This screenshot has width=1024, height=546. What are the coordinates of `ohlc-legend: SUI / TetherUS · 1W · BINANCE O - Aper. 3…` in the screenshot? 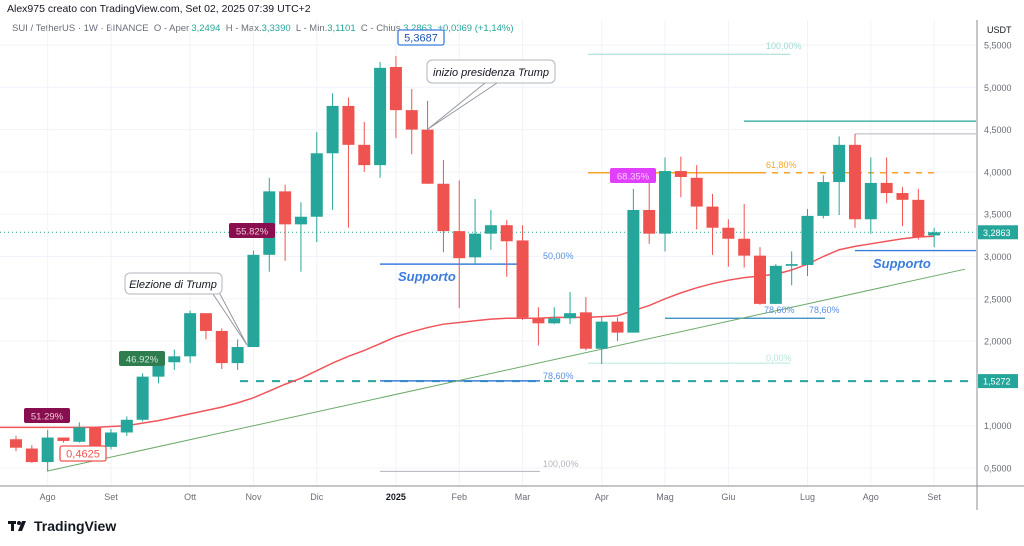 It's located at (263, 28).